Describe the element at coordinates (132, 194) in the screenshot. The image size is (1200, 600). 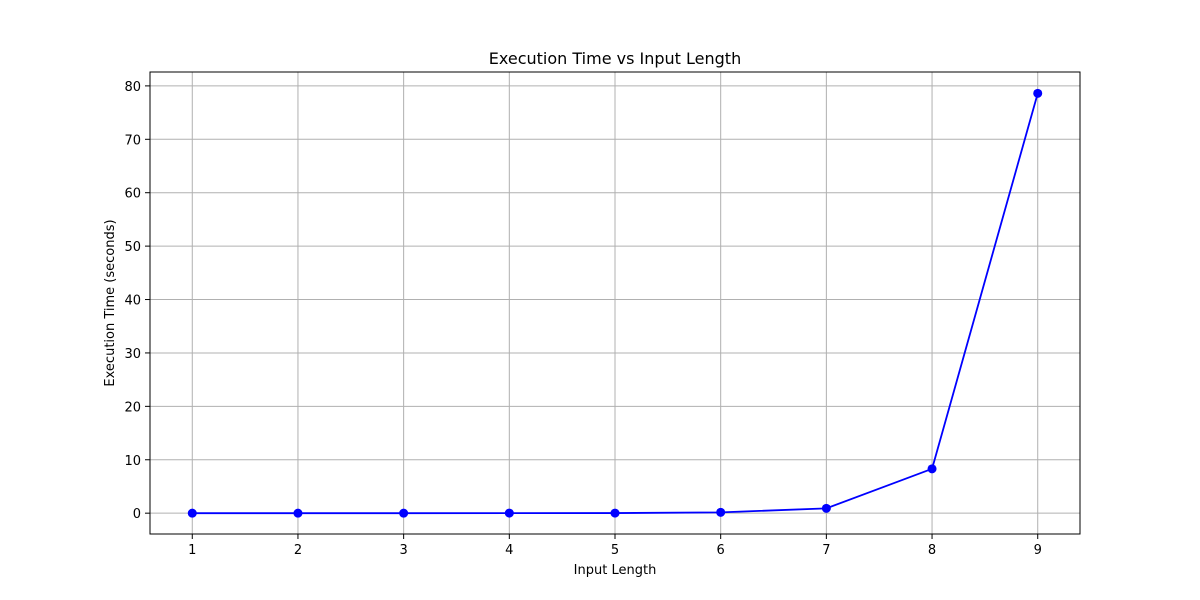
I see `y-tick-label: 60` at that location.